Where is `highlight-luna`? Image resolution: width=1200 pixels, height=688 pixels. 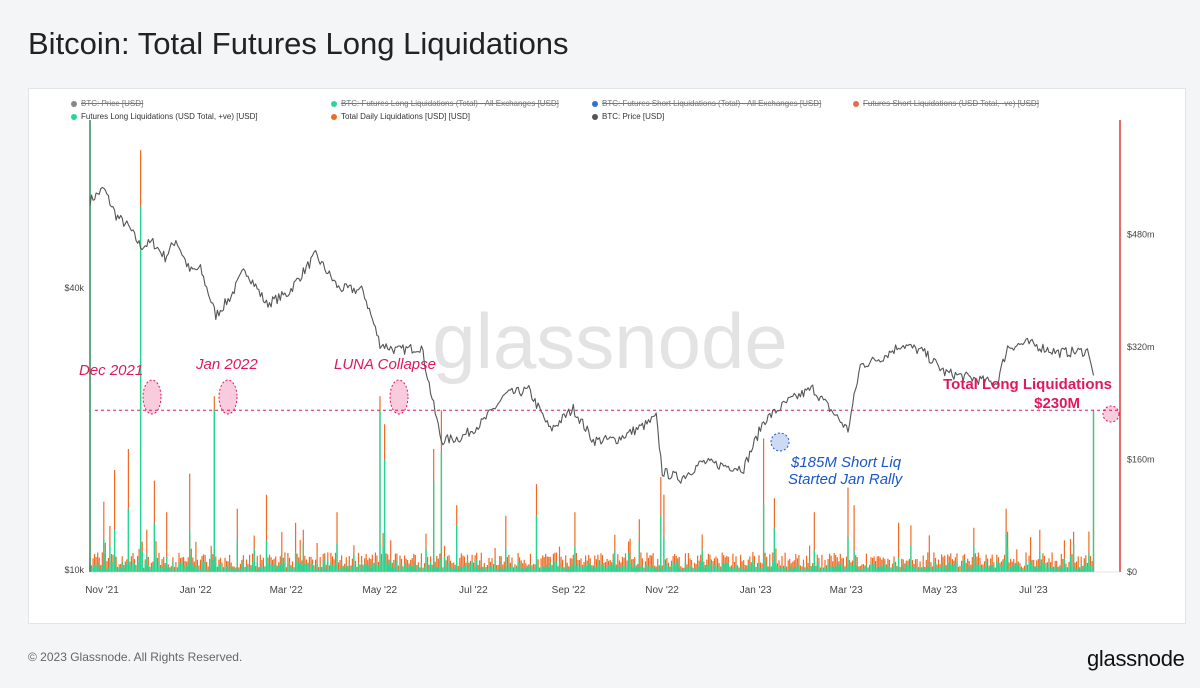
highlight-luna is located at coordinates (399, 397).